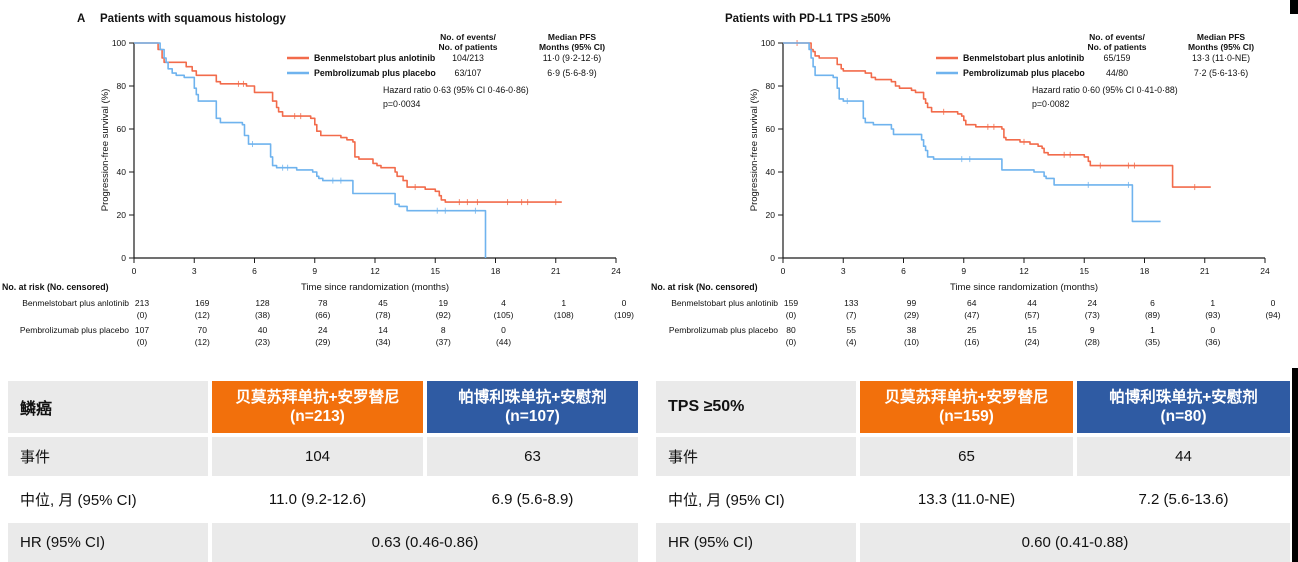 The image size is (1298, 562). I want to click on legend-col-header-median: Months (95% CI), so click(1221, 47).